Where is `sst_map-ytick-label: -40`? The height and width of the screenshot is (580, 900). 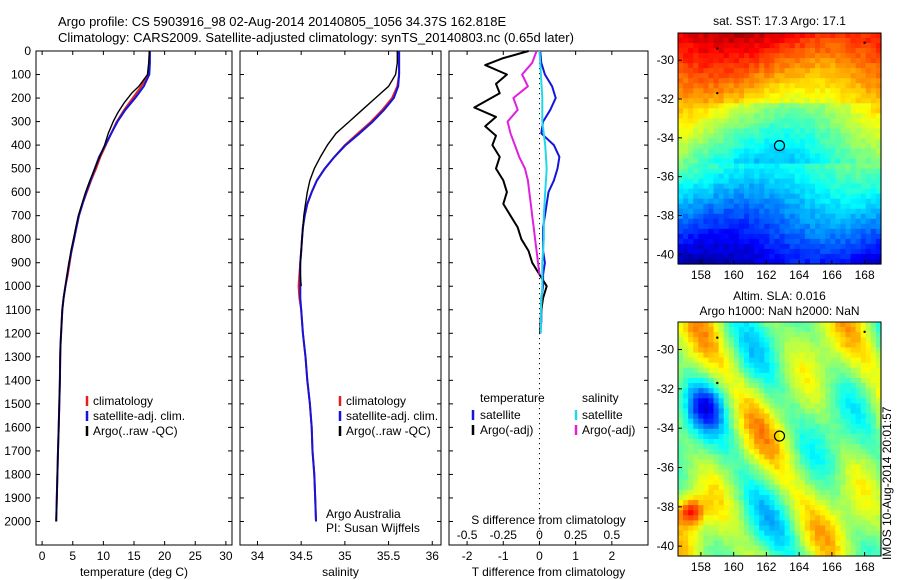
sst_map-ytick-label: -40 is located at coordinates (666, 254).